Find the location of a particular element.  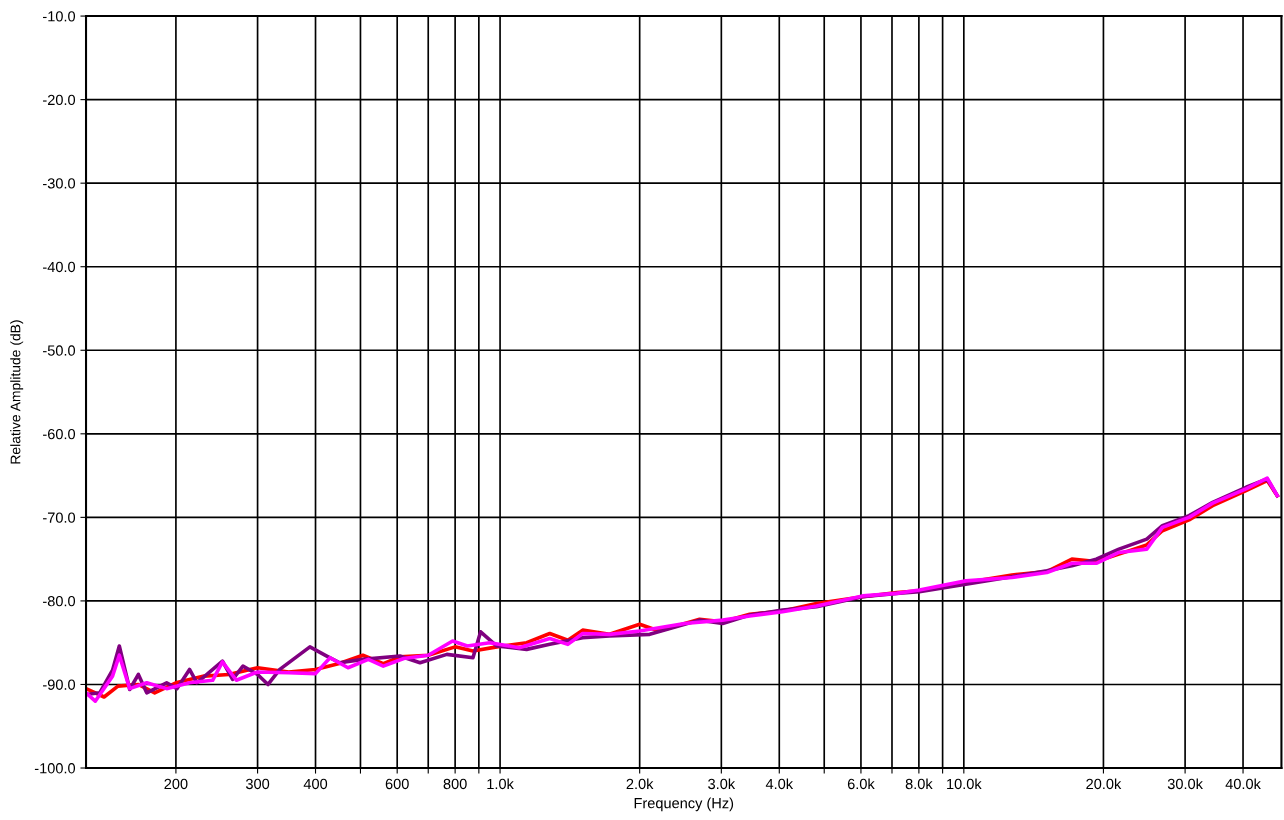

x-tick-label: 1.0k is located at coordinates (500, 784).